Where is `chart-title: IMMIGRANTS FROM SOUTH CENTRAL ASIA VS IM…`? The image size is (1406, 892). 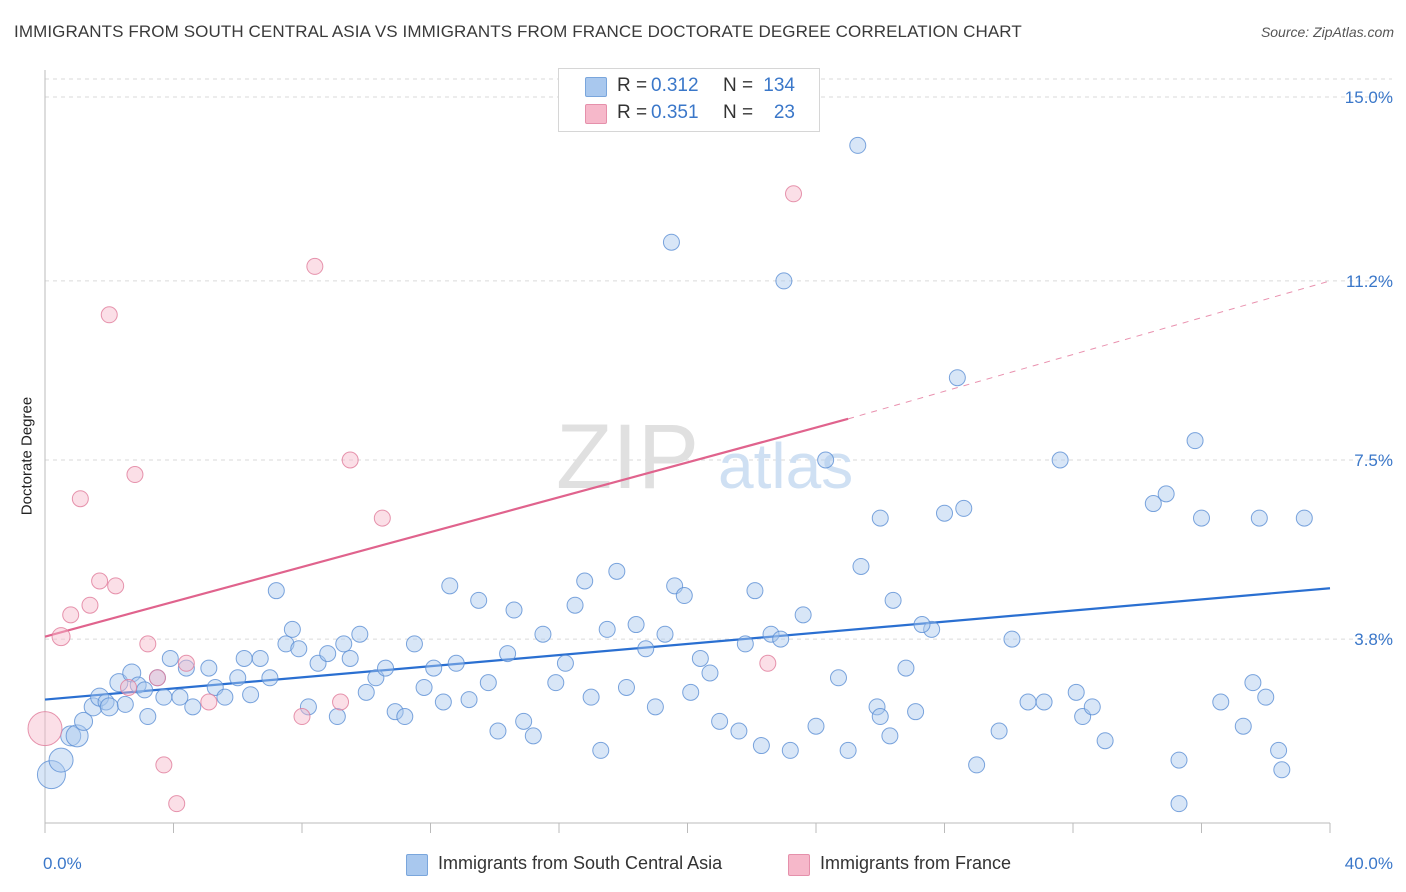 chart-title: IMMIGRANTS FROM SOUTH CENTRAL ASIA VS IM… is located at coordinates (518, 31).